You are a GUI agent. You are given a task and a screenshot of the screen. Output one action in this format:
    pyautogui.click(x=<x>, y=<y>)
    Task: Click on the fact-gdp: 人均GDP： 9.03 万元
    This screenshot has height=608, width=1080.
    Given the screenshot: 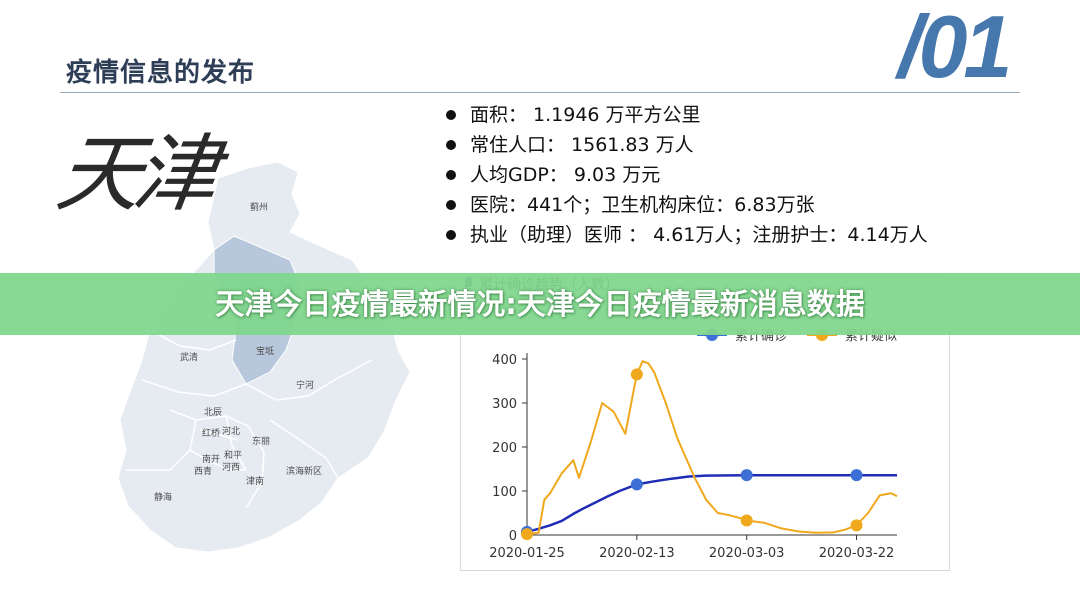 What is the action you would take?
    pyautogui.click(x=687, y=175)
    